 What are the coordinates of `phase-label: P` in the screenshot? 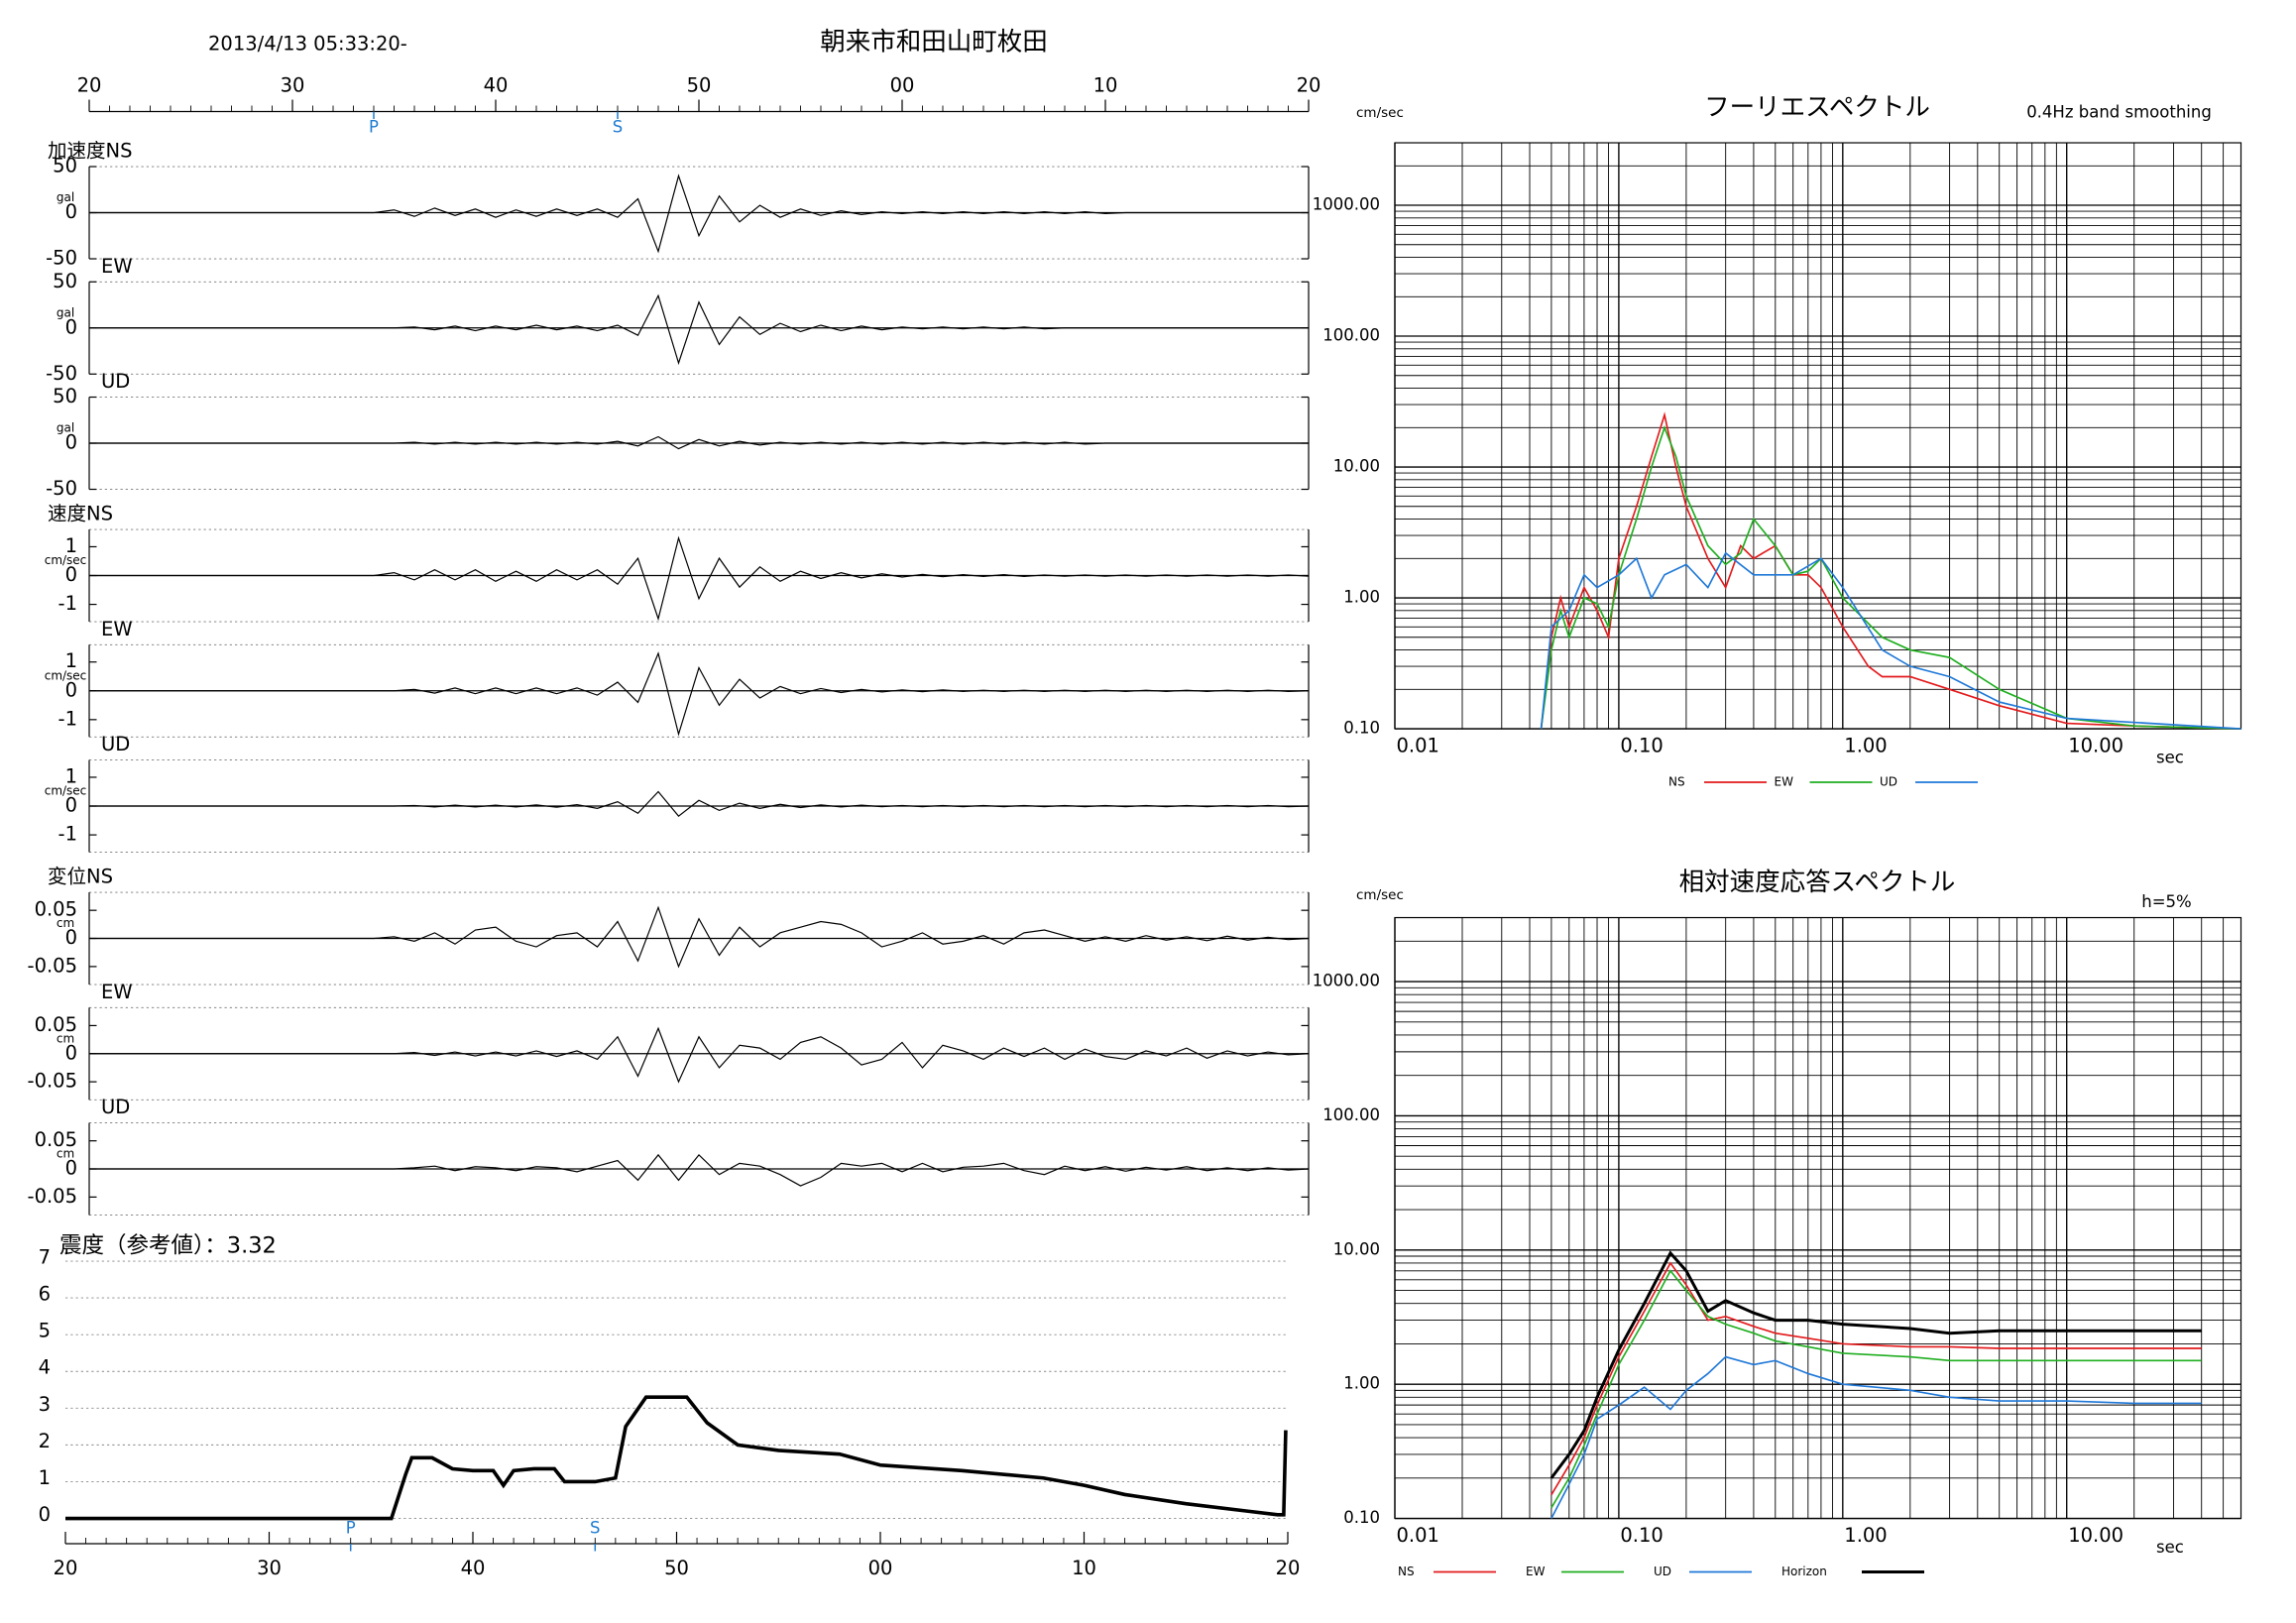 It's located at (351, 1528).